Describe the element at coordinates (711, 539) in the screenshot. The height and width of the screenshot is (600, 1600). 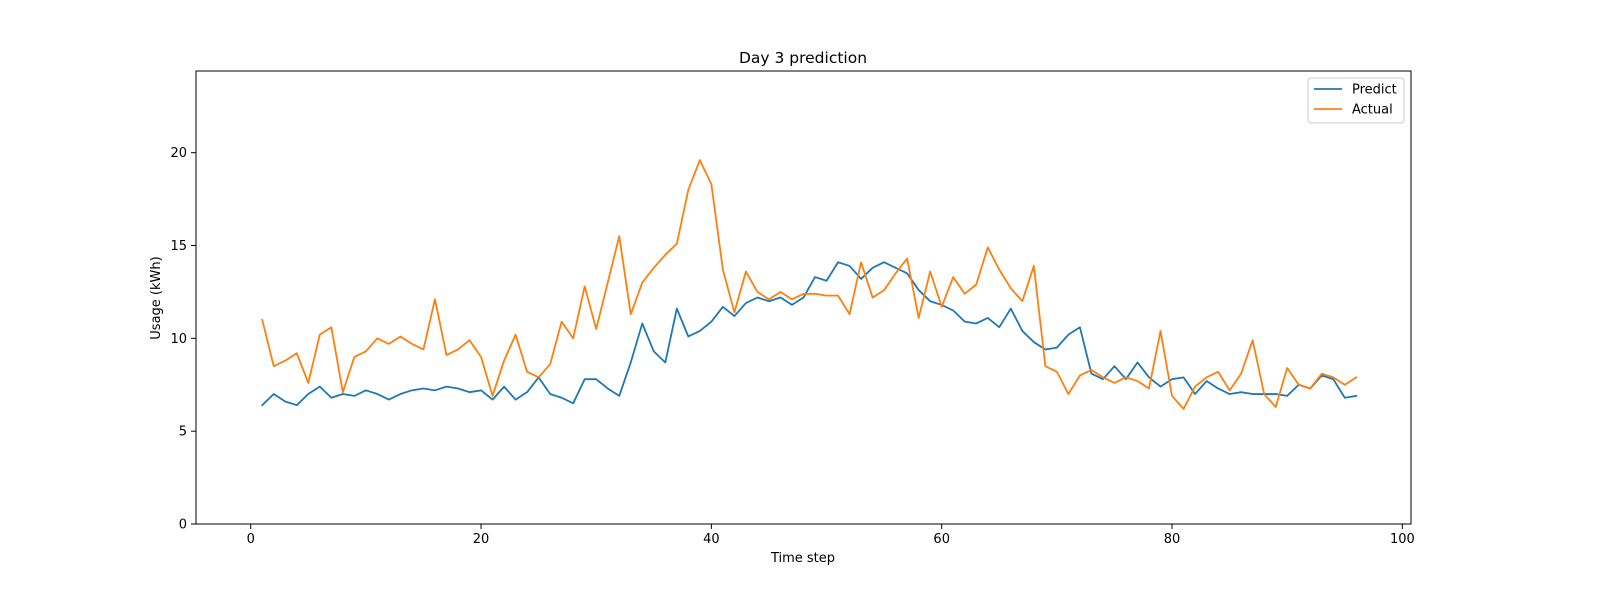
I see `x-tick-label: 40` at that location.